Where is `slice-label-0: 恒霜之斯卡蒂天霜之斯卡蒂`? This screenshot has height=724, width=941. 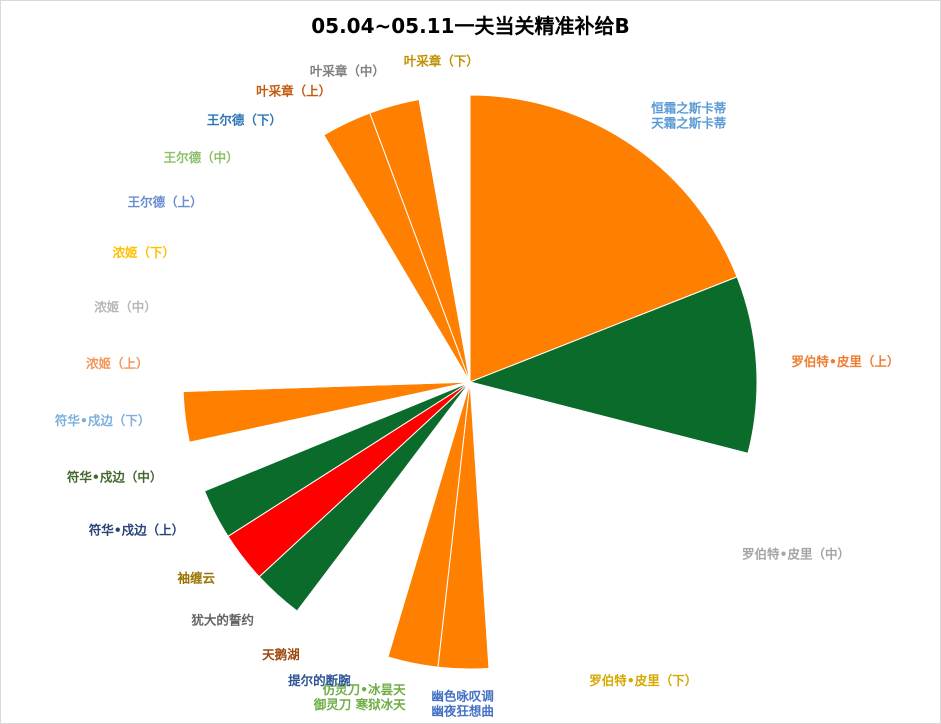
slice-label-0: 恒霜之斯卡蒂天霜之斯卡蒂 is located at coordinates (689, 115).